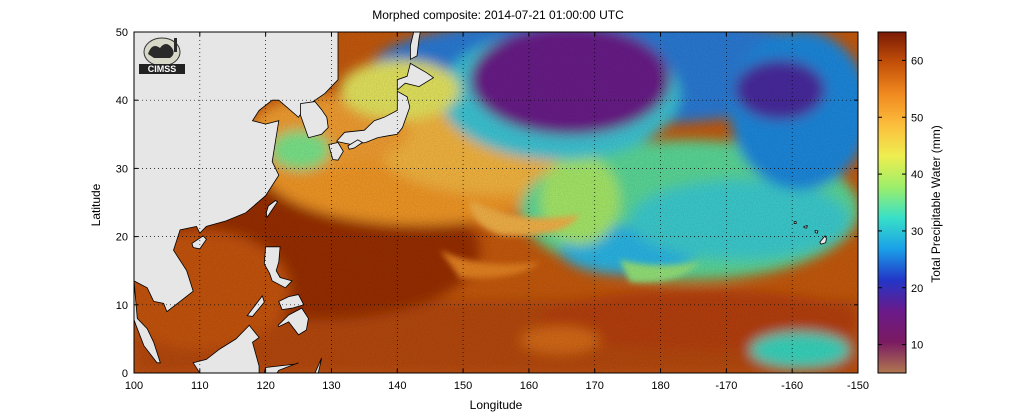 The image size is (1023, 419). What do you see at coordinates (255, 306) in the screenshot?
I see `land-palawan` at bounding box center [255, 306].